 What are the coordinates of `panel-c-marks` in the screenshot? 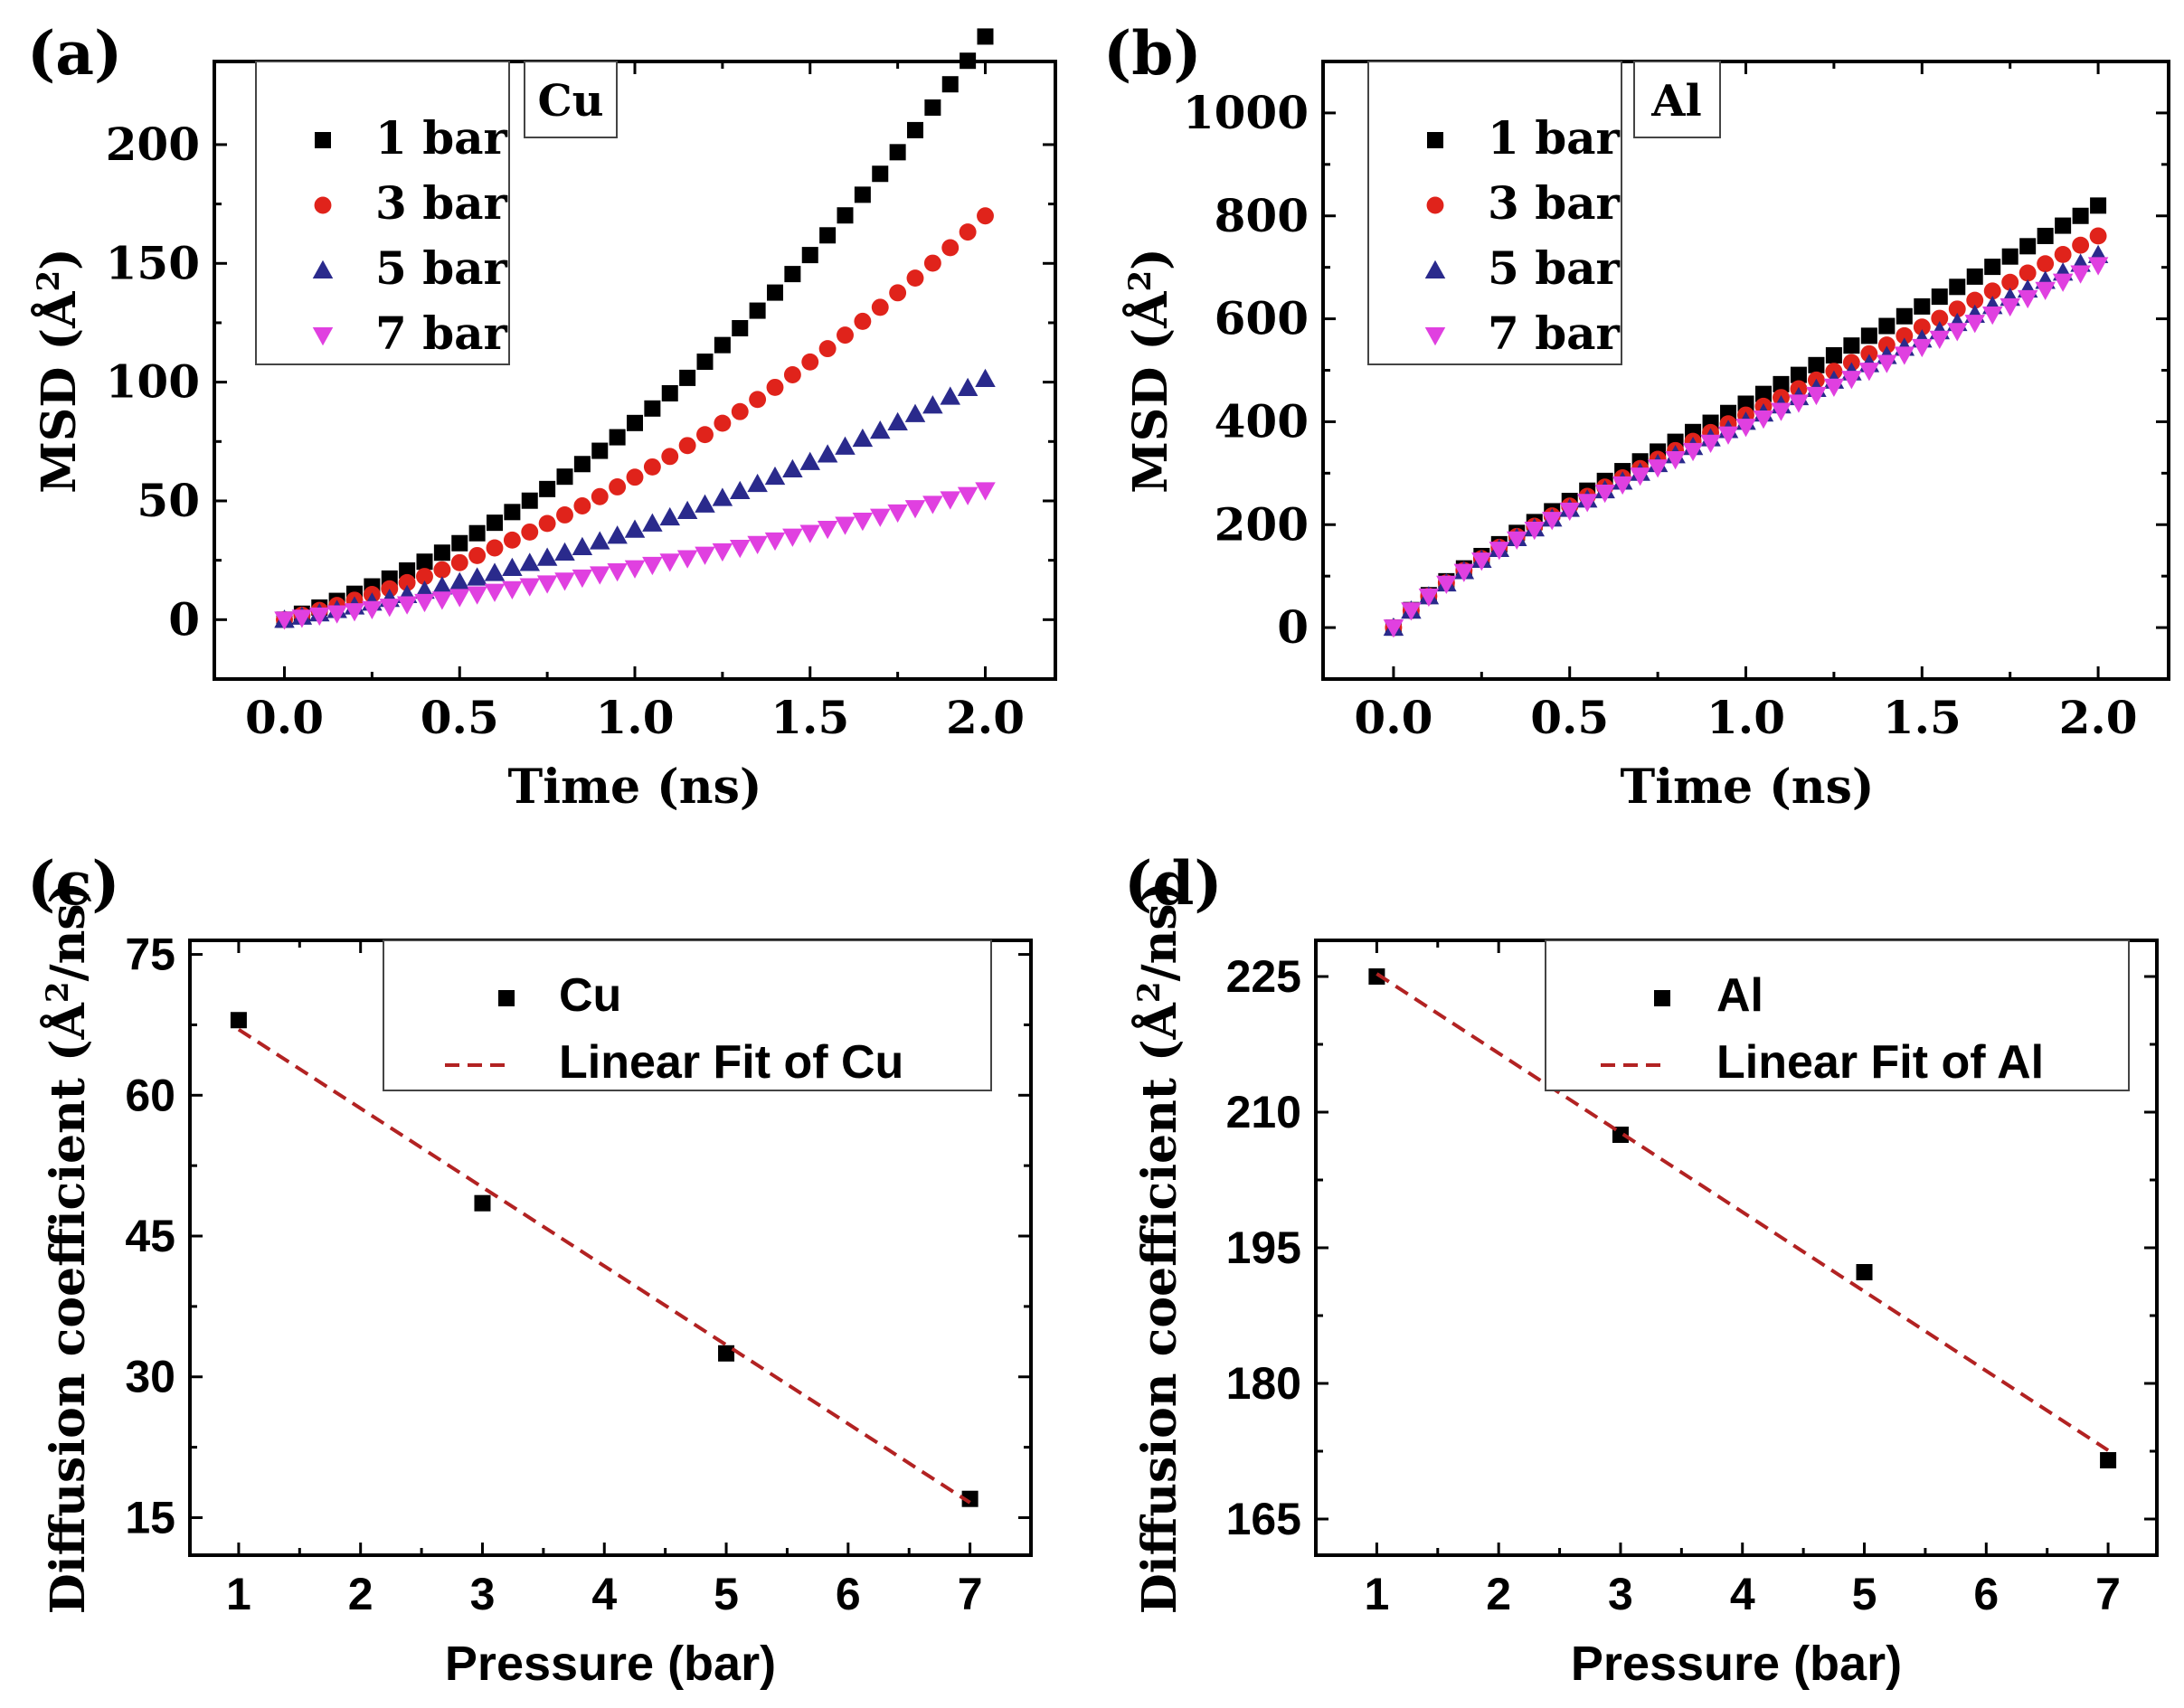 It's located at (604, 1259).